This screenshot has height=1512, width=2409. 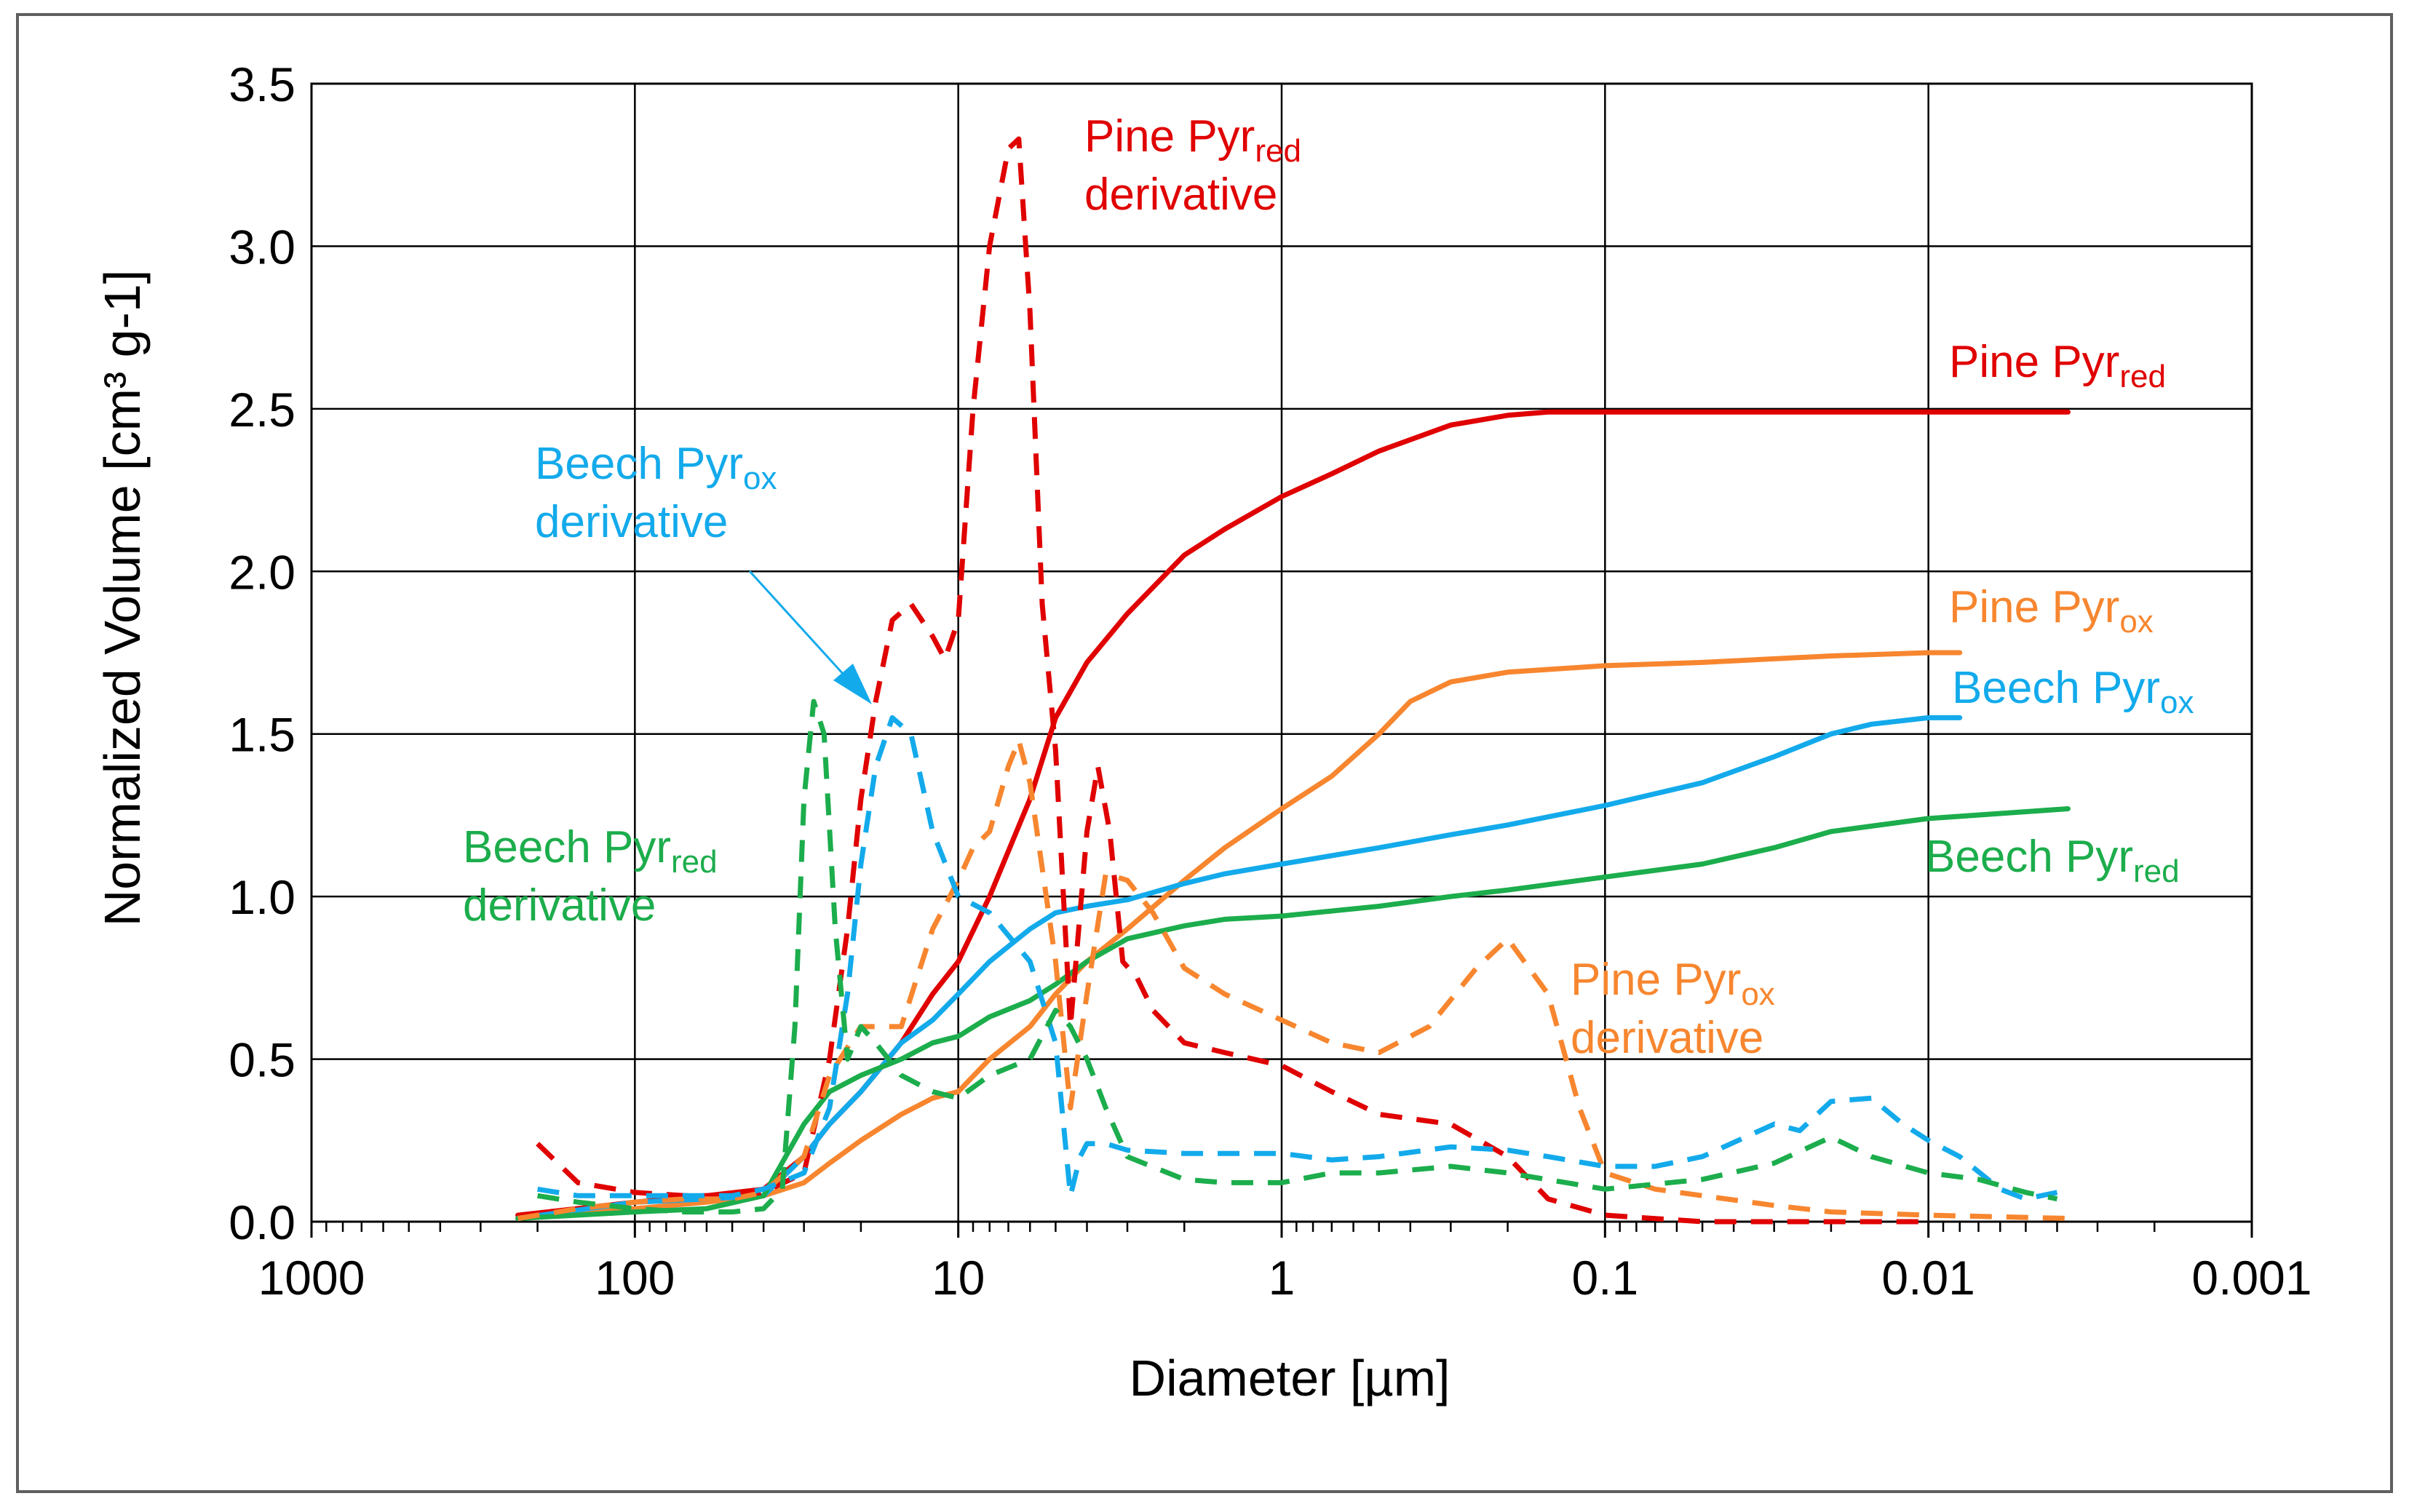 I want to click on label-beech-ox: Beech Pyrox, so click(x=2073, y=691).